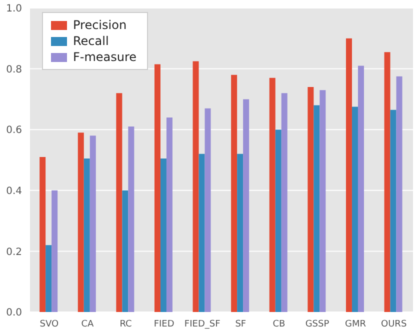 Image resolution: width=419 pixels, height=334 pixels. I want to click on x-tick-label: SF, so click(240, 324).